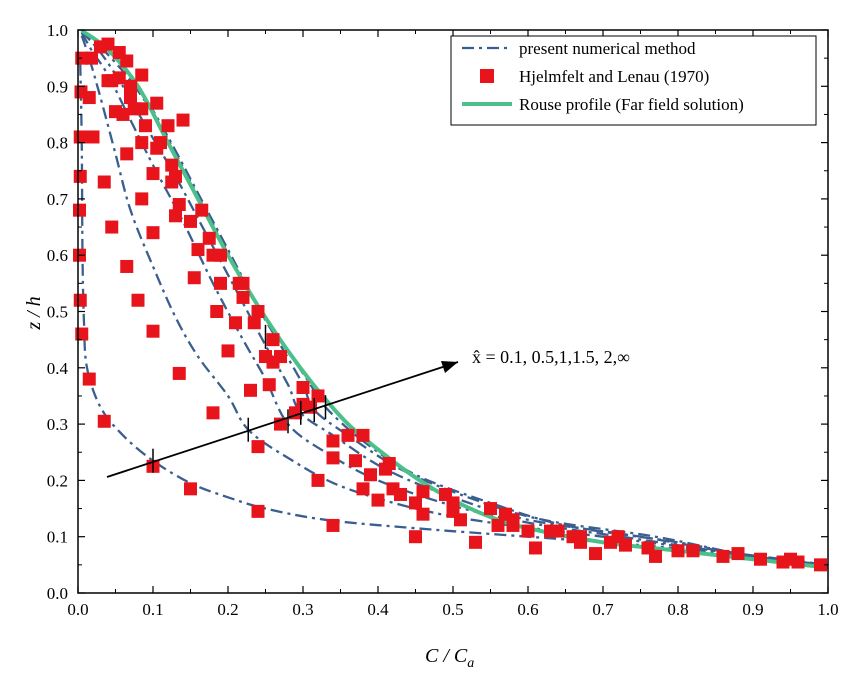 The image size is (865, 684). Describe the element at coordinates (603, 609) in the screenshot. I see `x-tick-label: 0.7` at that location.